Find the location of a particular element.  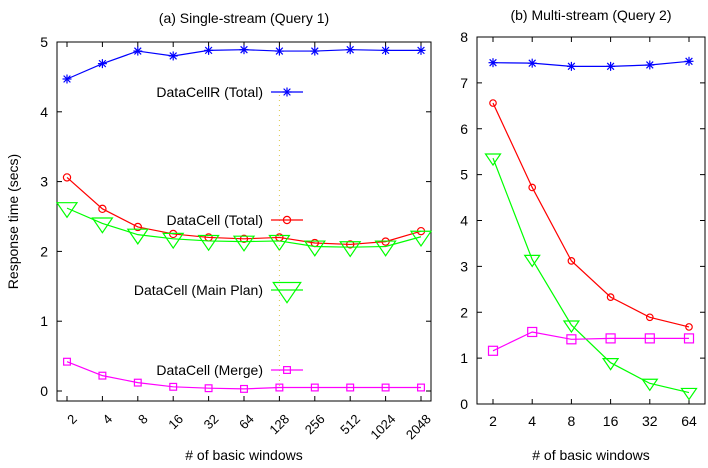

y-tick-label: 3 is located at coordinates (44, 182).